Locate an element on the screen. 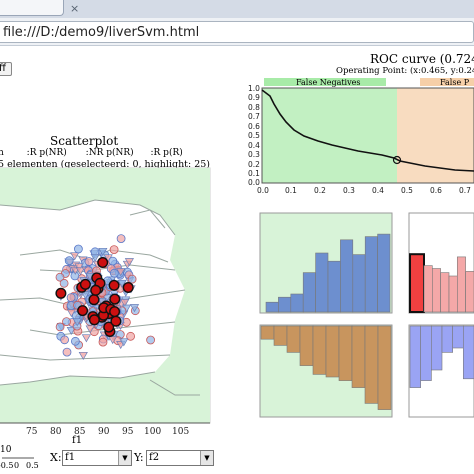 The height and width of the screenshot is (474, 474). scatterplot-legend: n :R p(NR) :NR p(NR) :R p(R) is located at coordinates (94, 153).